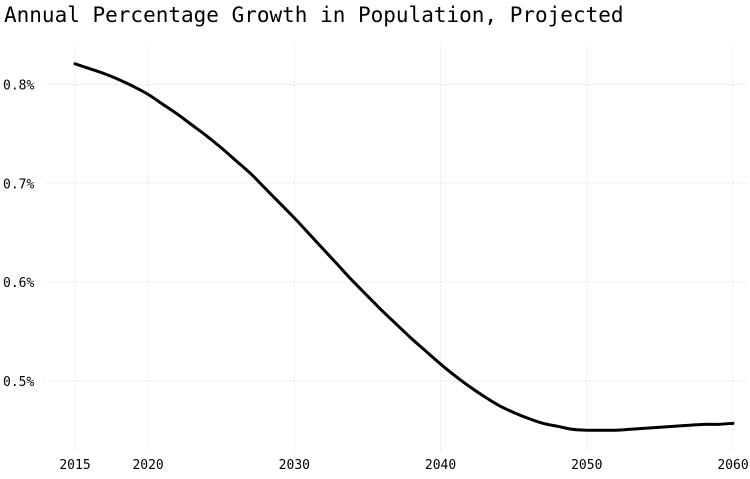  What do you see at coordinates (147, 465) in the screenshot?
I see `x-tick-label: 2020` at bounding box center [147, 465].